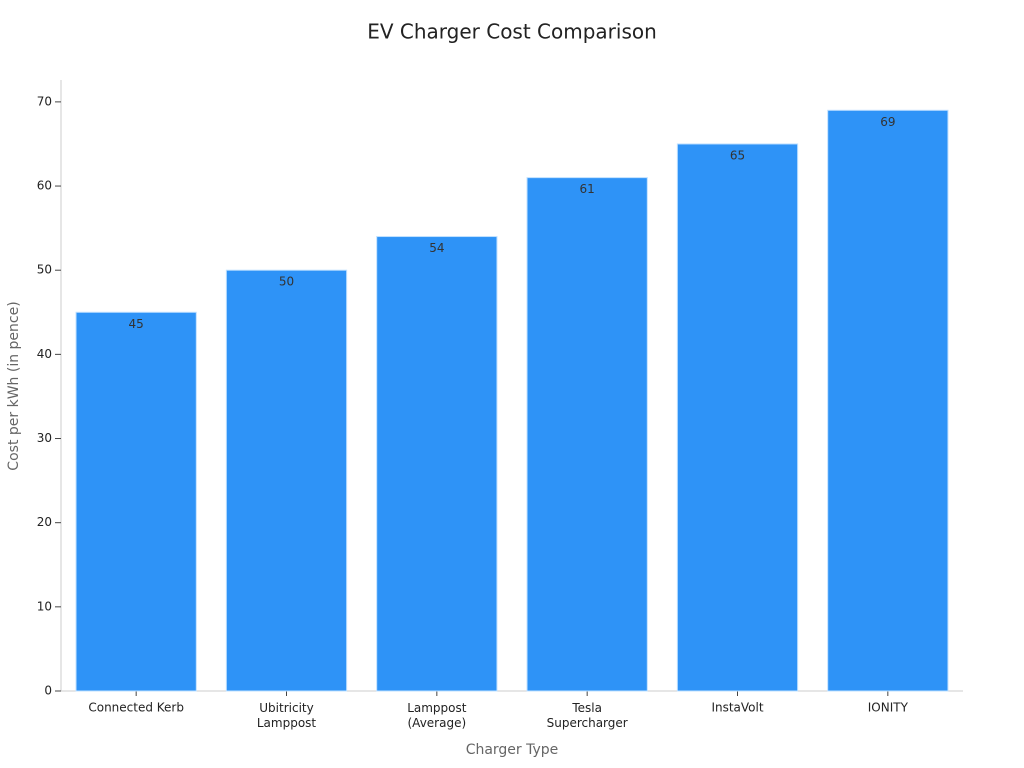  What do you see at coordinates (587, 189) in the screenshot?
I see `data-label: 61` at bounding box center [587, 189].